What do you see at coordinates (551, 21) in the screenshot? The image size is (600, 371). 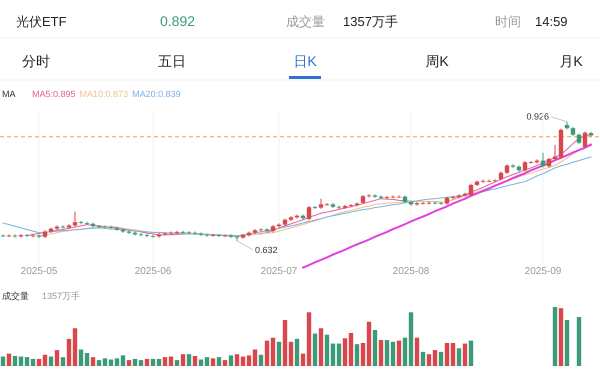 I see `text: 14:59` at bounding box center [551, 21].